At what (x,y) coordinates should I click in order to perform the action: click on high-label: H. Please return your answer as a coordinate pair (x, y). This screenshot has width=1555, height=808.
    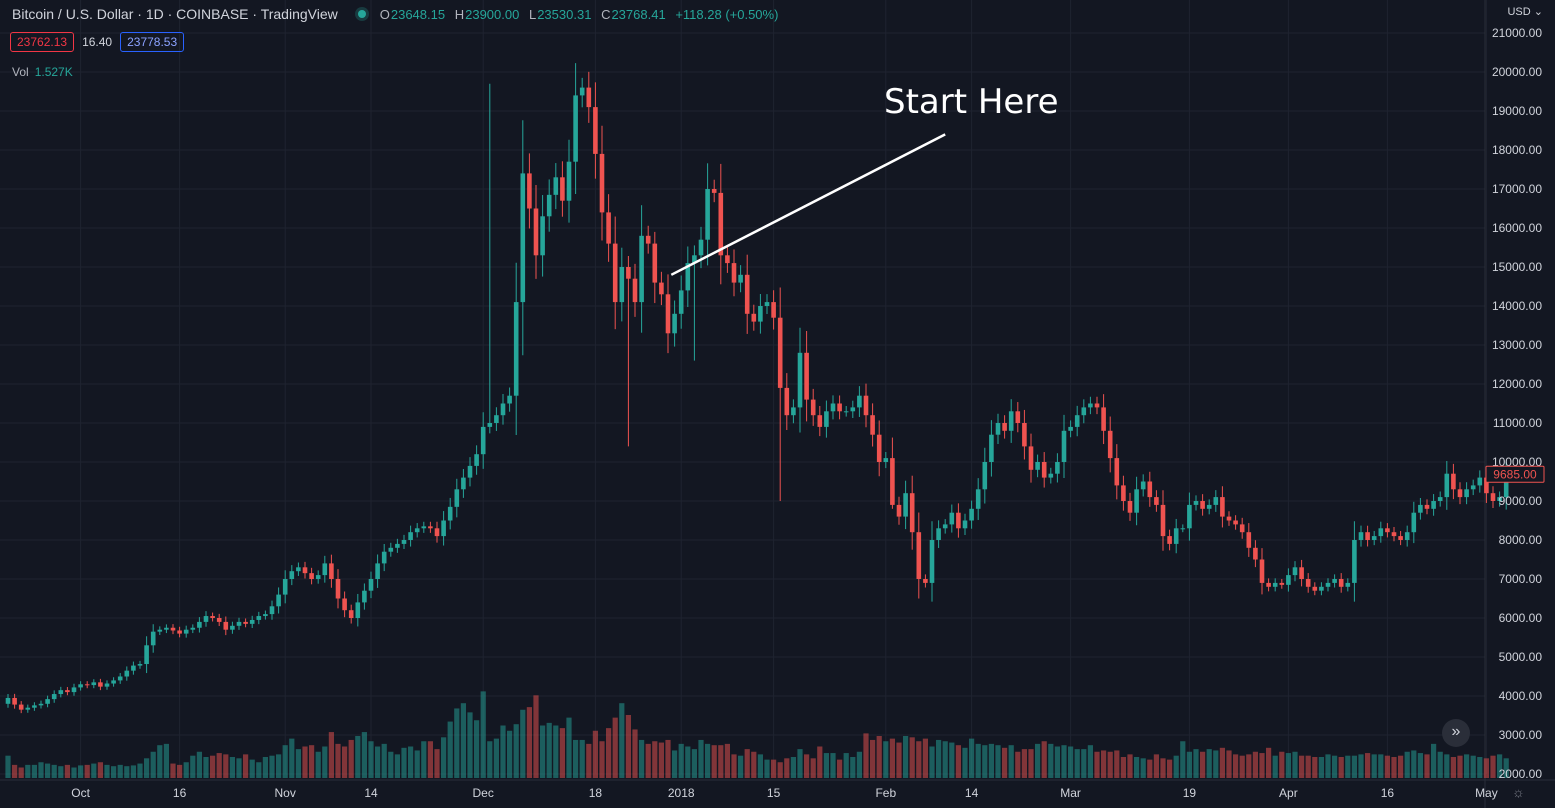
    Looking at the image, I should click on (459, 14).